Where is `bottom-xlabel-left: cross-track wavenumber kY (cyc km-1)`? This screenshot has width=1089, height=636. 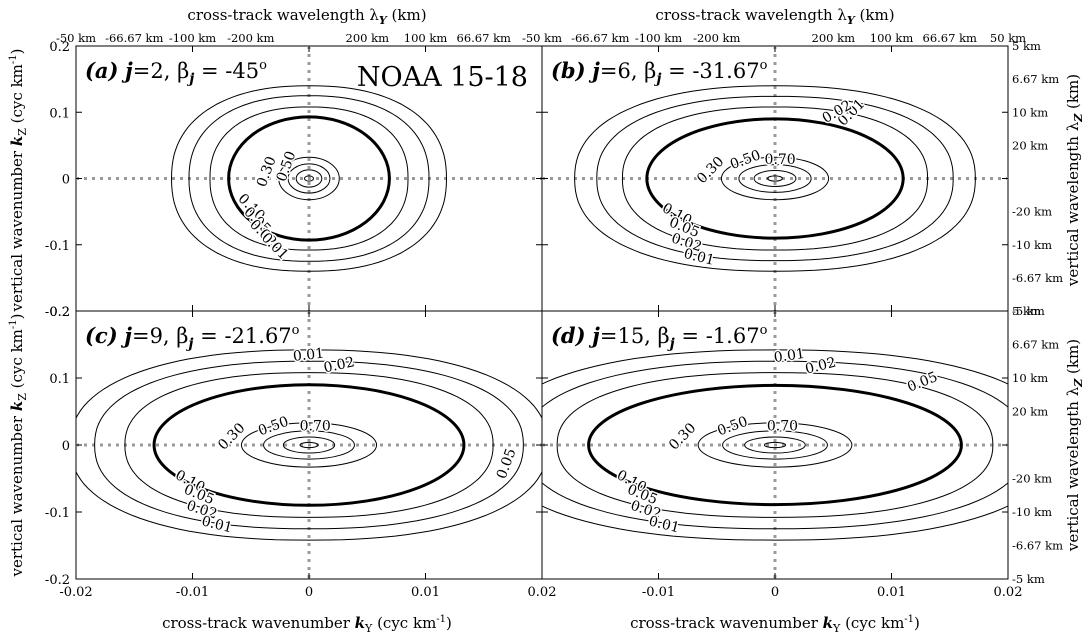 bottom-xlabel-left: cross-track wavenumber kY (cyc km-1) is located at coordinates (307, 624).